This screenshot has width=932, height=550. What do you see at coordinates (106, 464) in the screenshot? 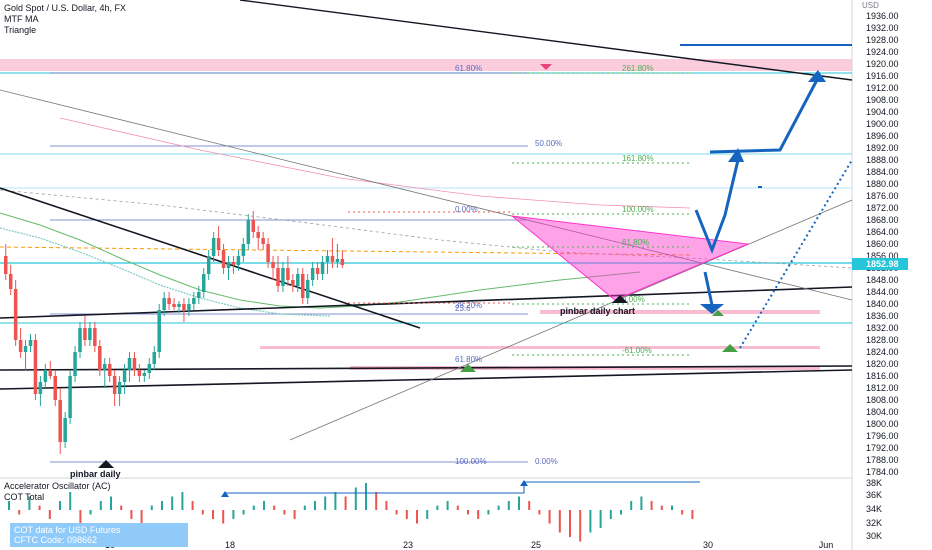
I see `pinbar-marker-daily` at bounding box center [106, 464].